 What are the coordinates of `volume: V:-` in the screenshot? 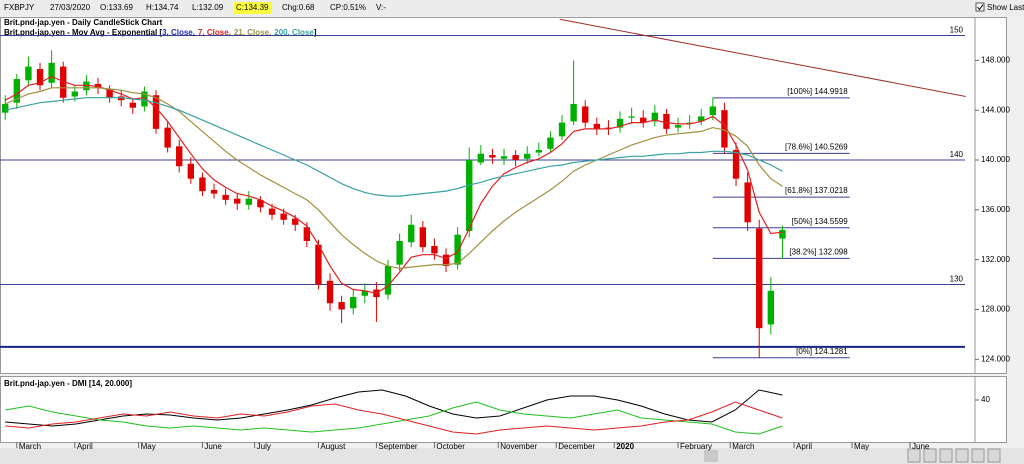 It's located at (381, 7).